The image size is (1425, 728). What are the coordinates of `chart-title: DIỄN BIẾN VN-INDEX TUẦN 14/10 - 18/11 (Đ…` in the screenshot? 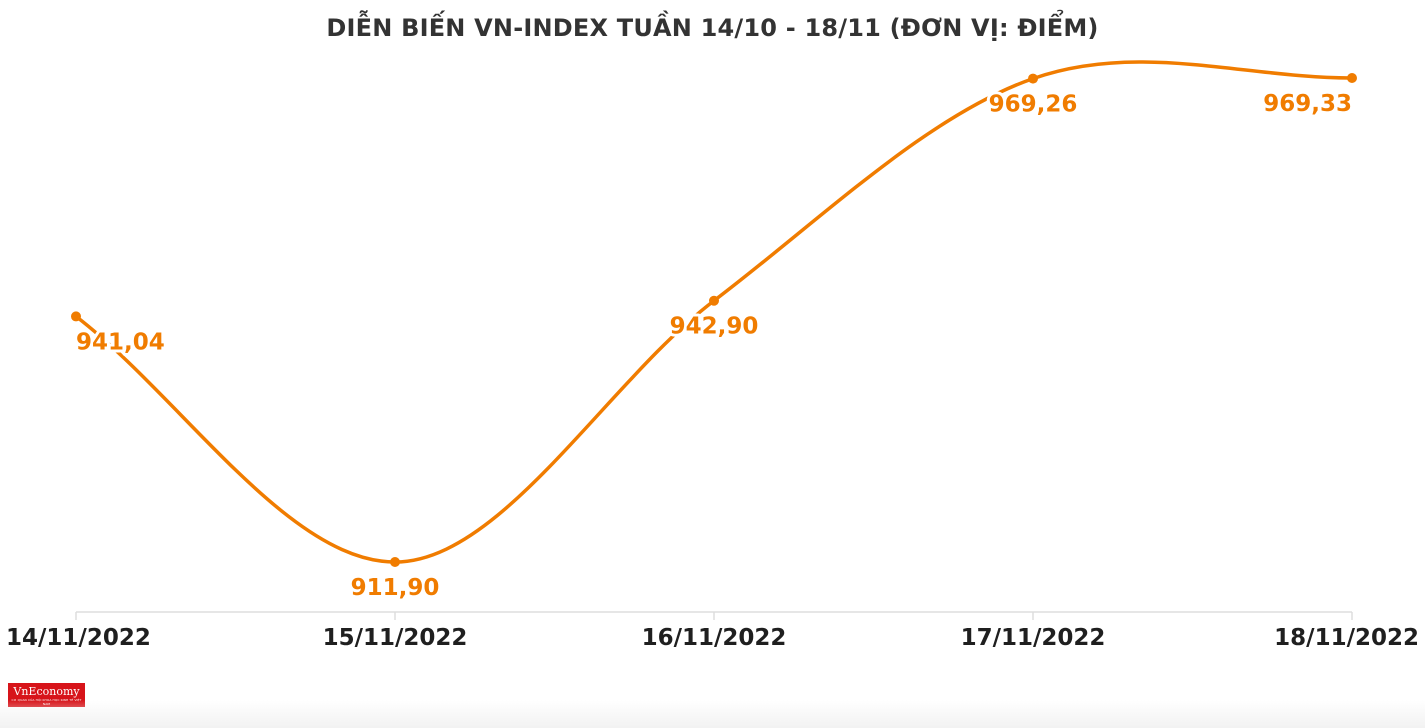 It's located at (712, 28).